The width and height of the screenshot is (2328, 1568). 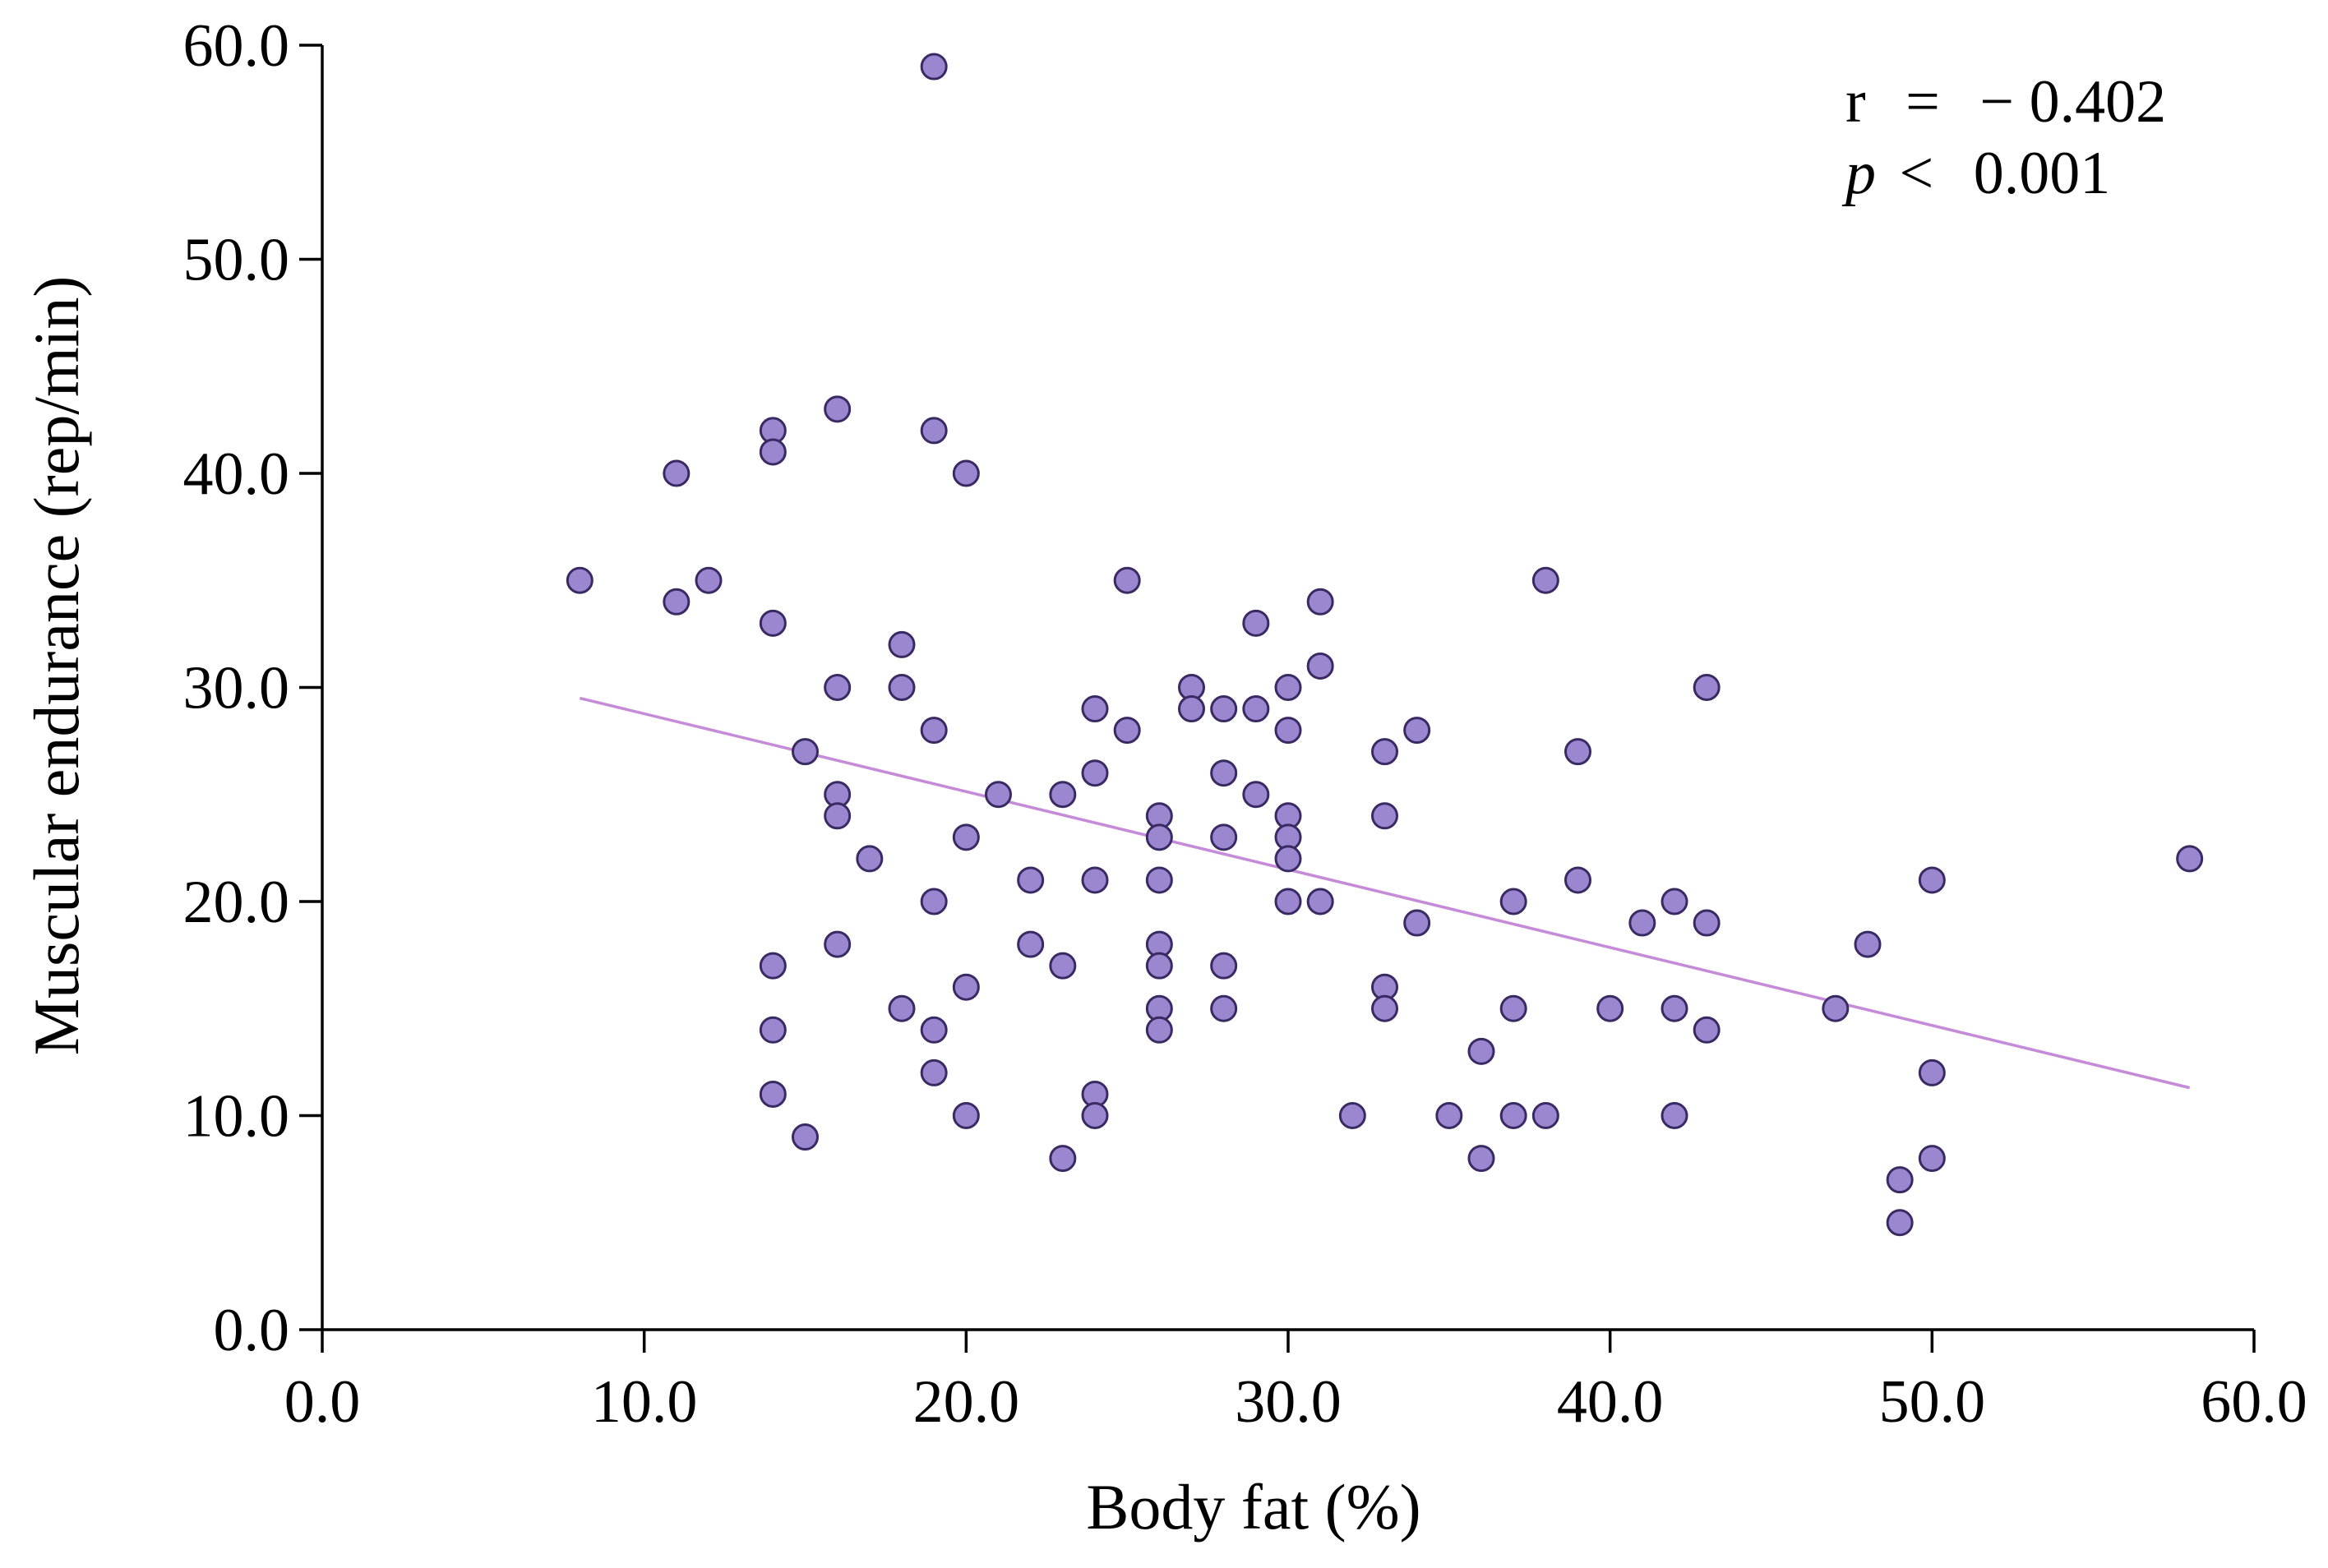 What do you see at coordinates (322, 1402) in the screenshot?
I see `x-tick-label: 0.0` at bounding box center [322, 1402].